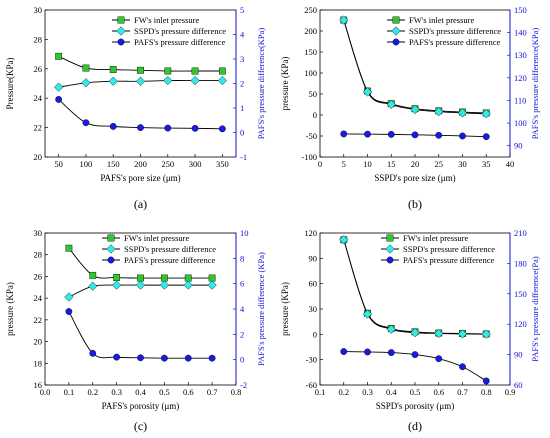  I want to click on y2-tick-label: 180, so click(520, 263).